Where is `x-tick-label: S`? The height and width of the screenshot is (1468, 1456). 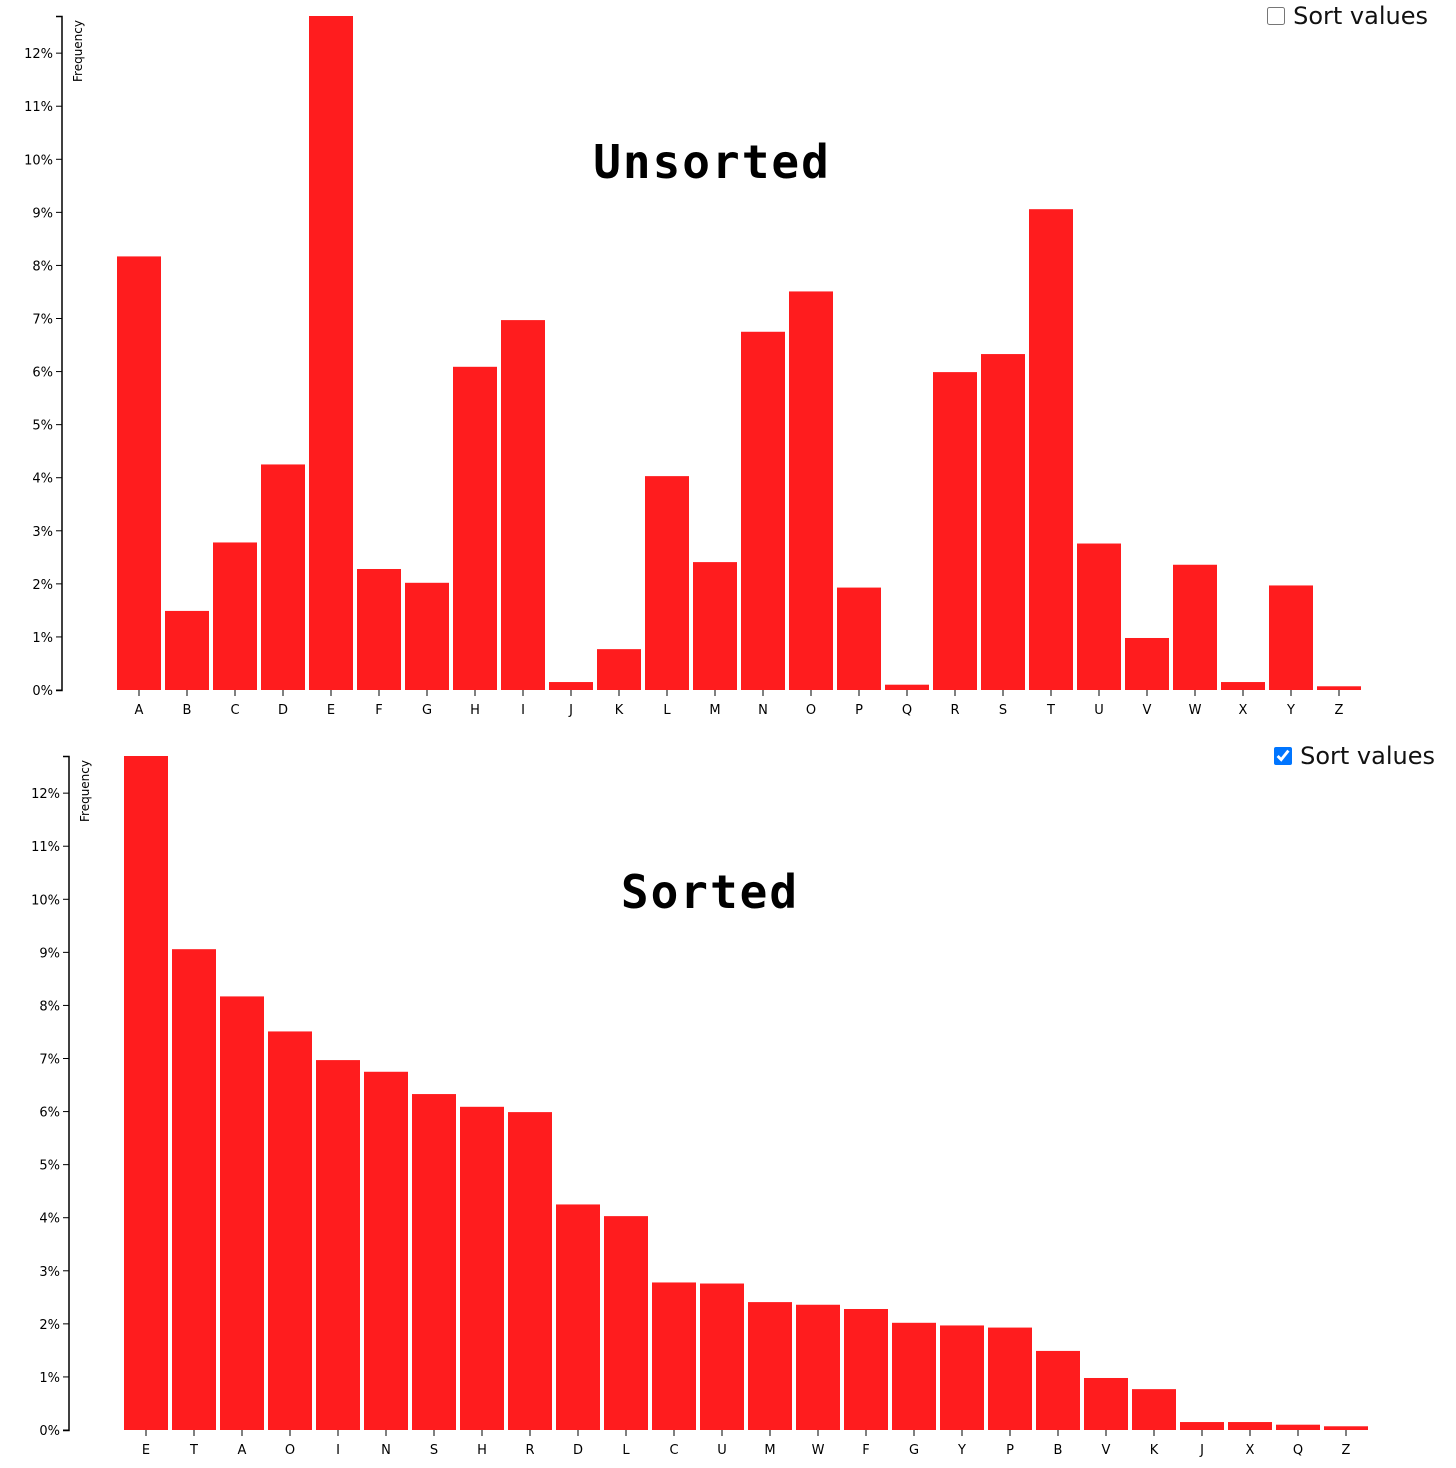
x-tick-label: S is located at coordinates (1003, 710).